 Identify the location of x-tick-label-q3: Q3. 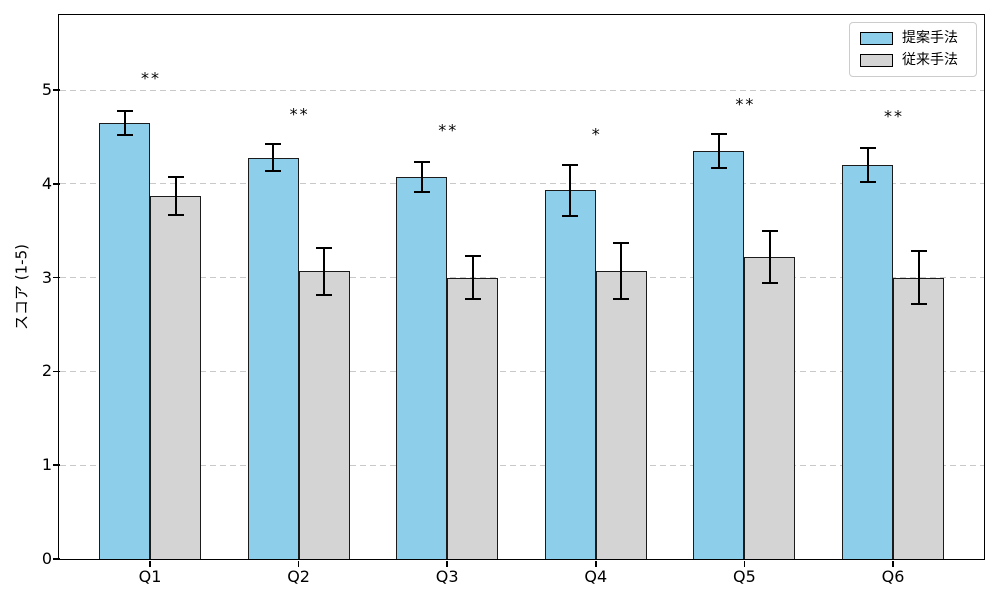
(447, 576).